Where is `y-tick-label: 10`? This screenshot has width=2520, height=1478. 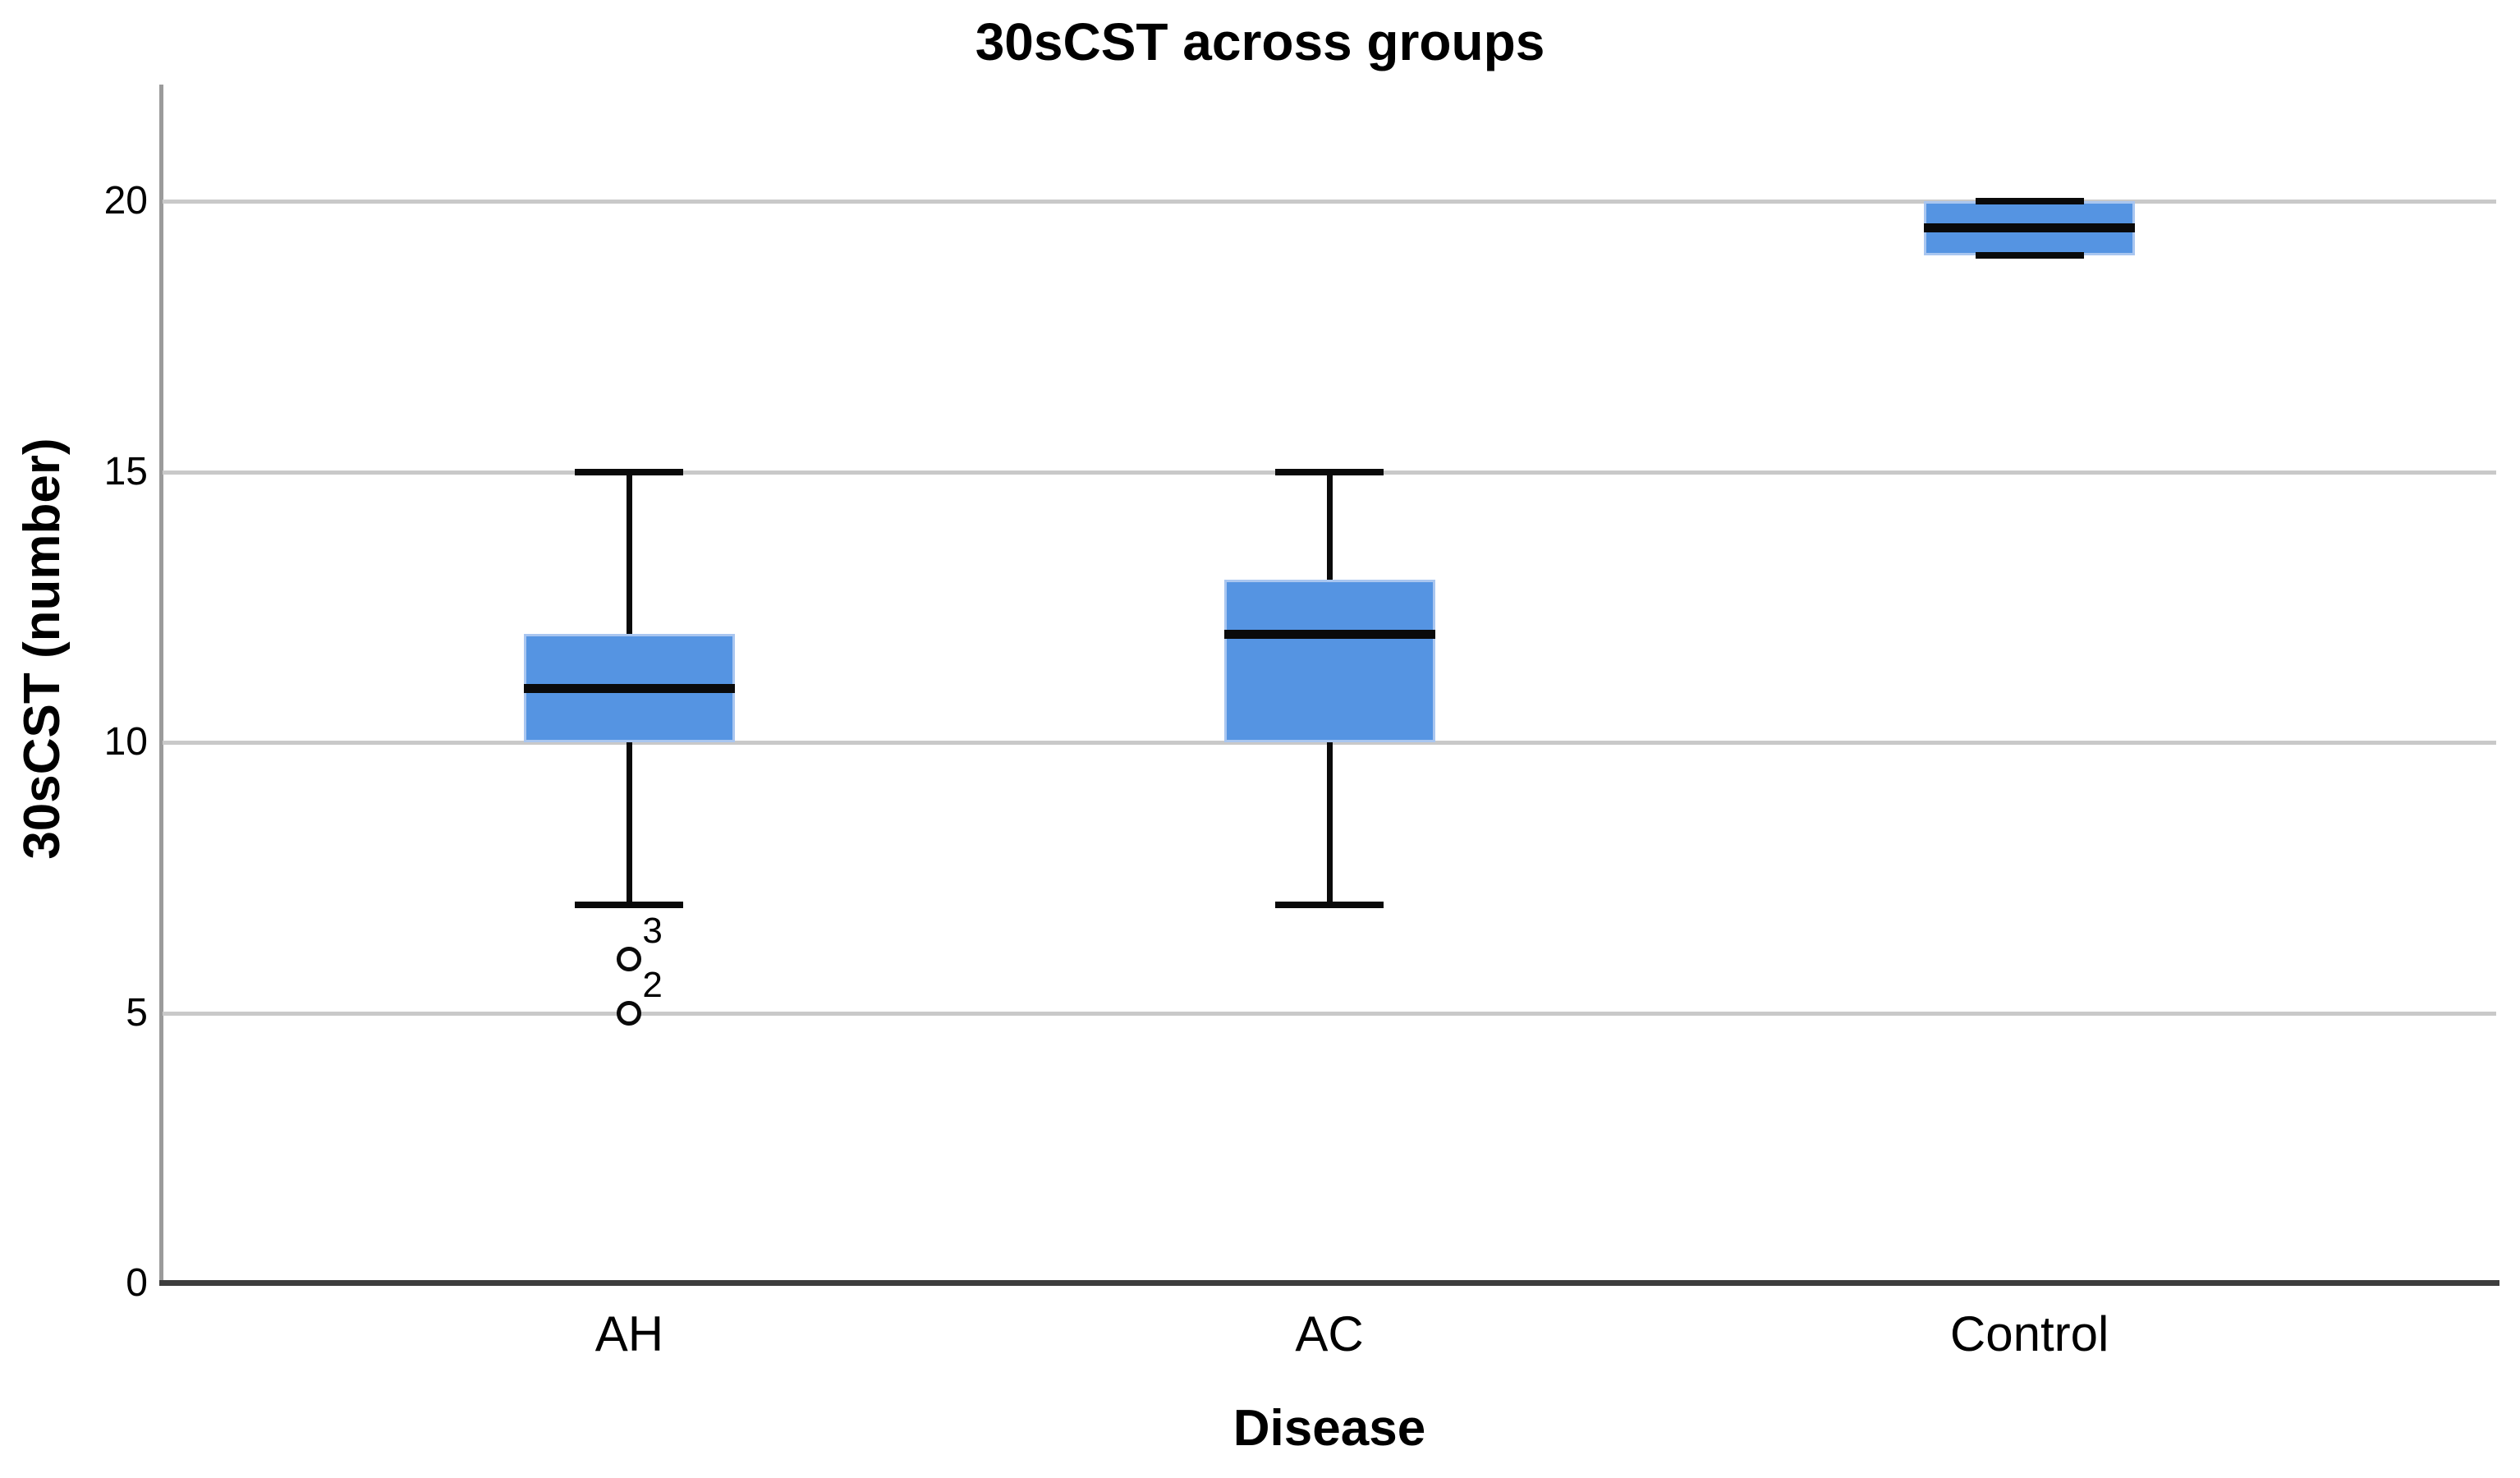 y-tick-label: 10 is located at coordinates (125, 742).